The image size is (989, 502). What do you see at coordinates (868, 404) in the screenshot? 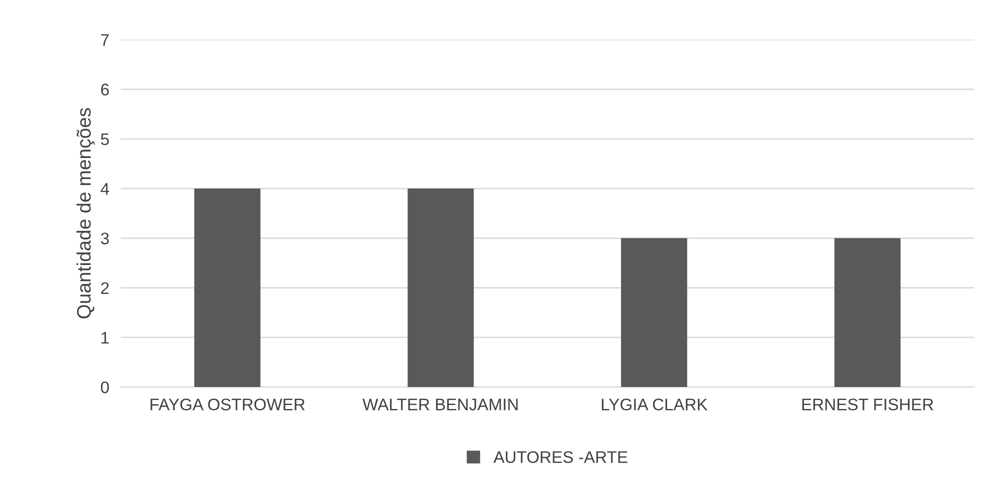
I see `x-tick-label: ERNEST FISHER` at bounding box center [868, 404].